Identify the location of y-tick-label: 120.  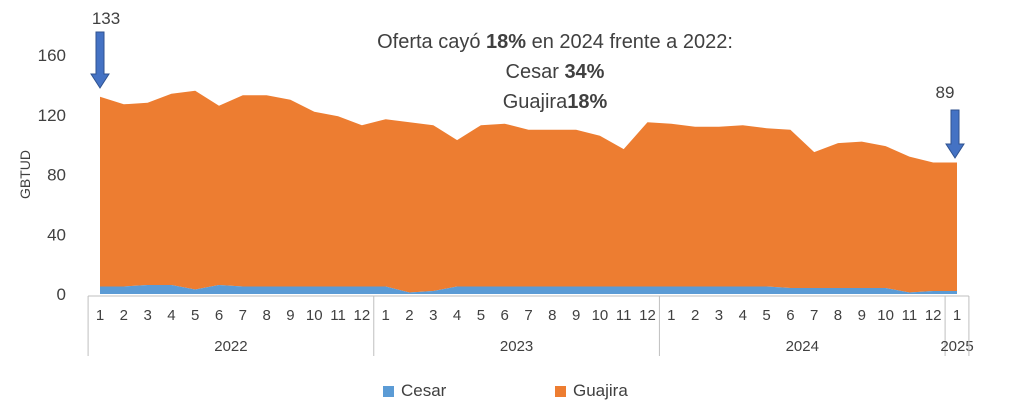
(52, 115).